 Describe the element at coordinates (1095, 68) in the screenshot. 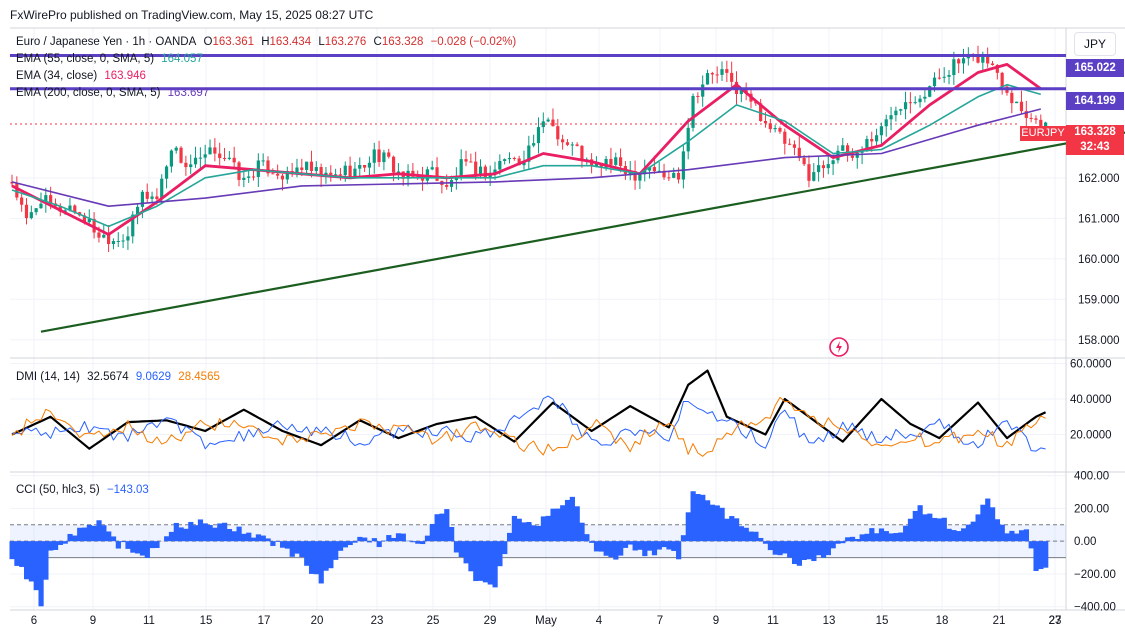

I see `resistance-upper-tag: 165.022` at that location.